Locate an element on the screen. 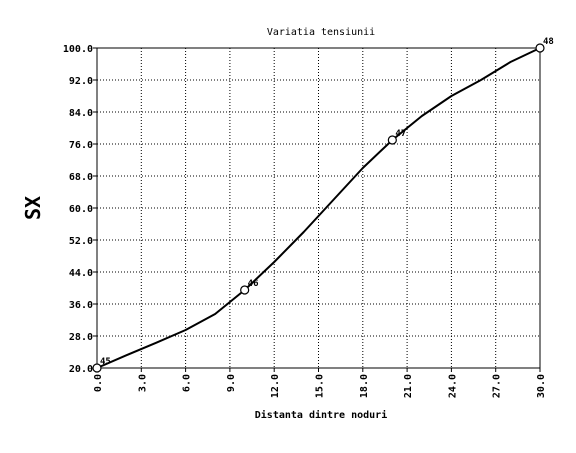 The image size is (576, 453). node-label: 45 is located at coordinates (105, 362).